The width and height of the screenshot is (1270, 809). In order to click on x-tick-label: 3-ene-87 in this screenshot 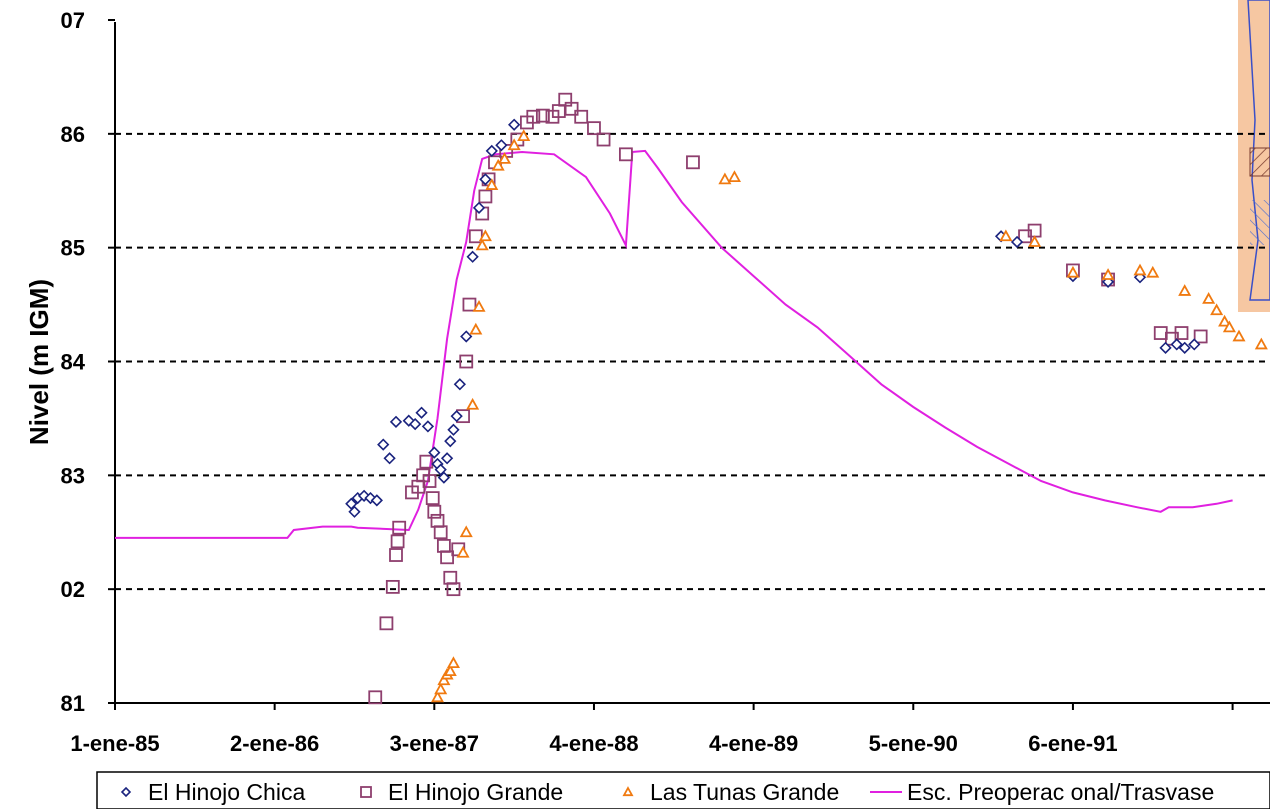, I will do `click(434, 743)`.